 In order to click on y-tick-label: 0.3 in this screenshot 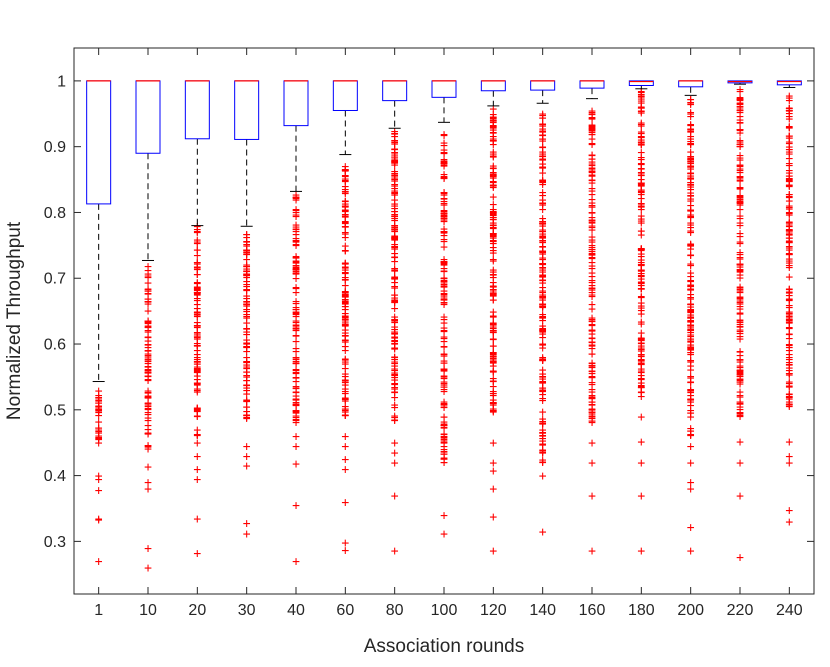, I will do `click(55, 542)`.